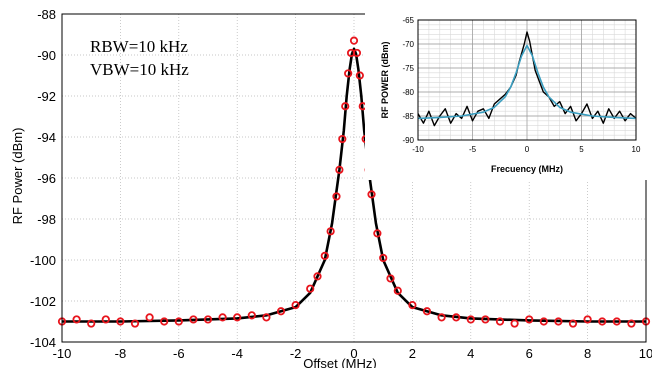 The image size is (652, 368). I want to click on inset-x-axis-label: Frecuency (MHz), so click(527, 169).